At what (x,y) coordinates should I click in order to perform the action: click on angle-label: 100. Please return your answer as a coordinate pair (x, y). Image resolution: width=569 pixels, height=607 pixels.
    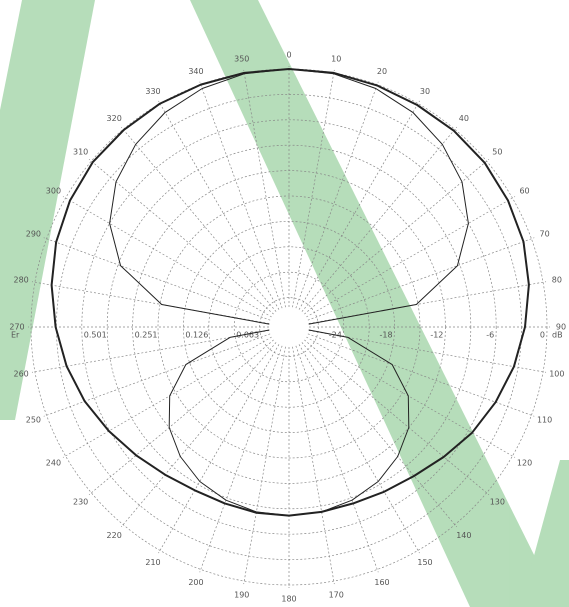
    Looking at the image, I should click on (556, 374).